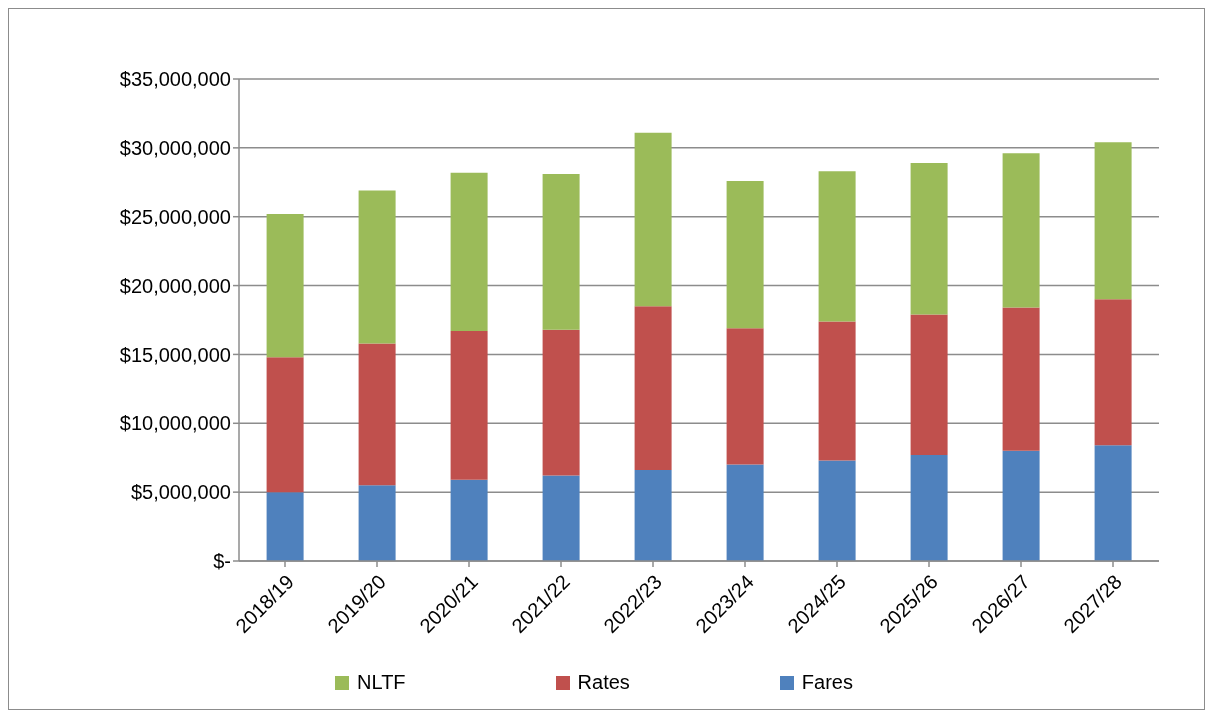 Image resolution: width=1213 pixels, height=720 pixels. Describe the element at coordinates (180, 492) in the screenshot. I see `y-tick-label: $5,000,000` at that location.